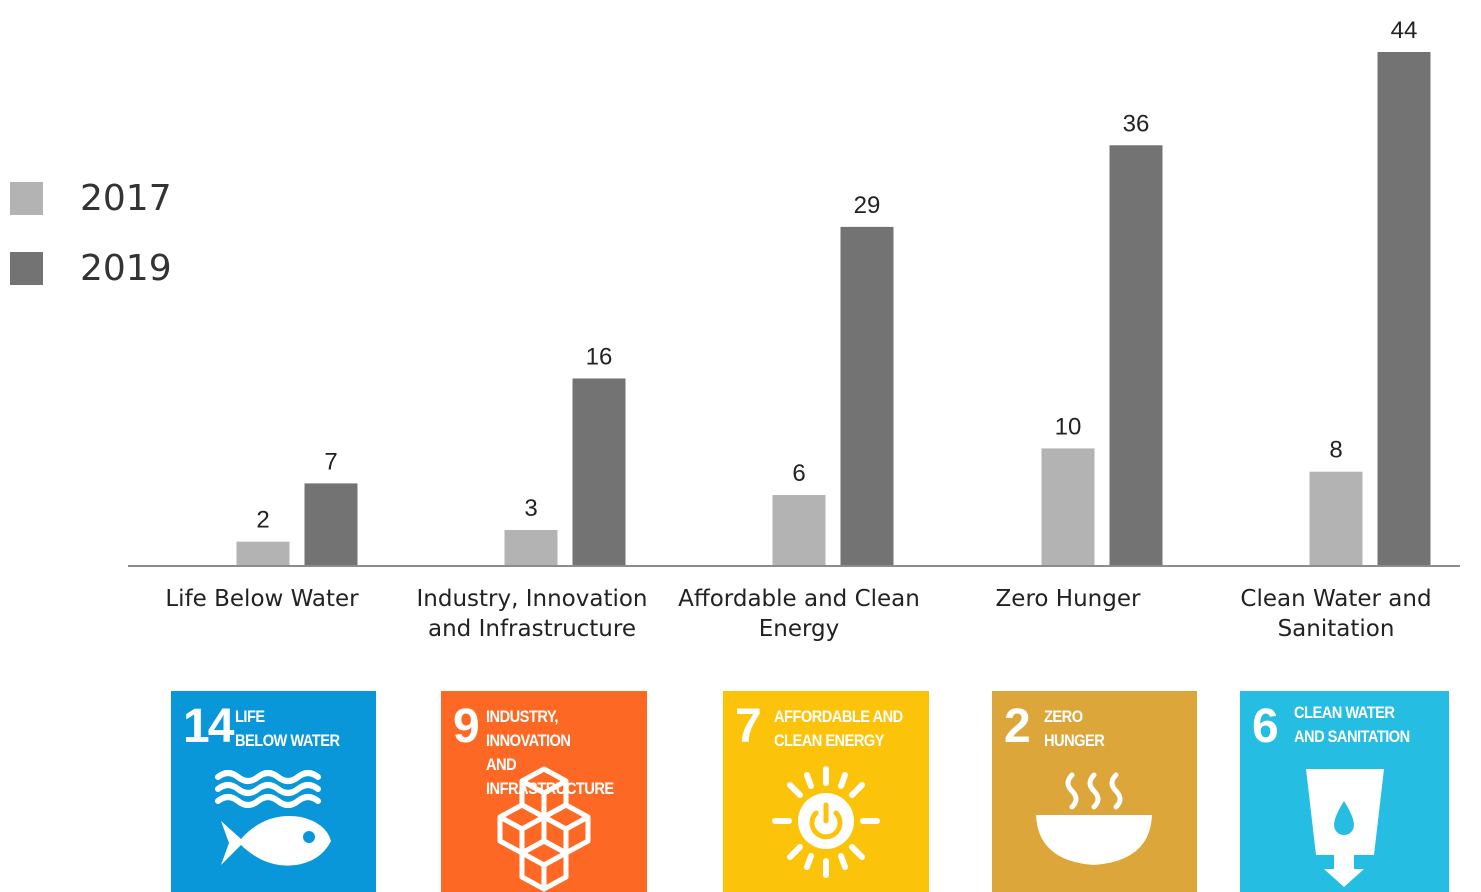 This screenshot has width=1481, height=892. What do you see at coordinates (1336, 629) in the screenshot?
I see `category-label: Sanitation` at bounding box center [1336, 629].